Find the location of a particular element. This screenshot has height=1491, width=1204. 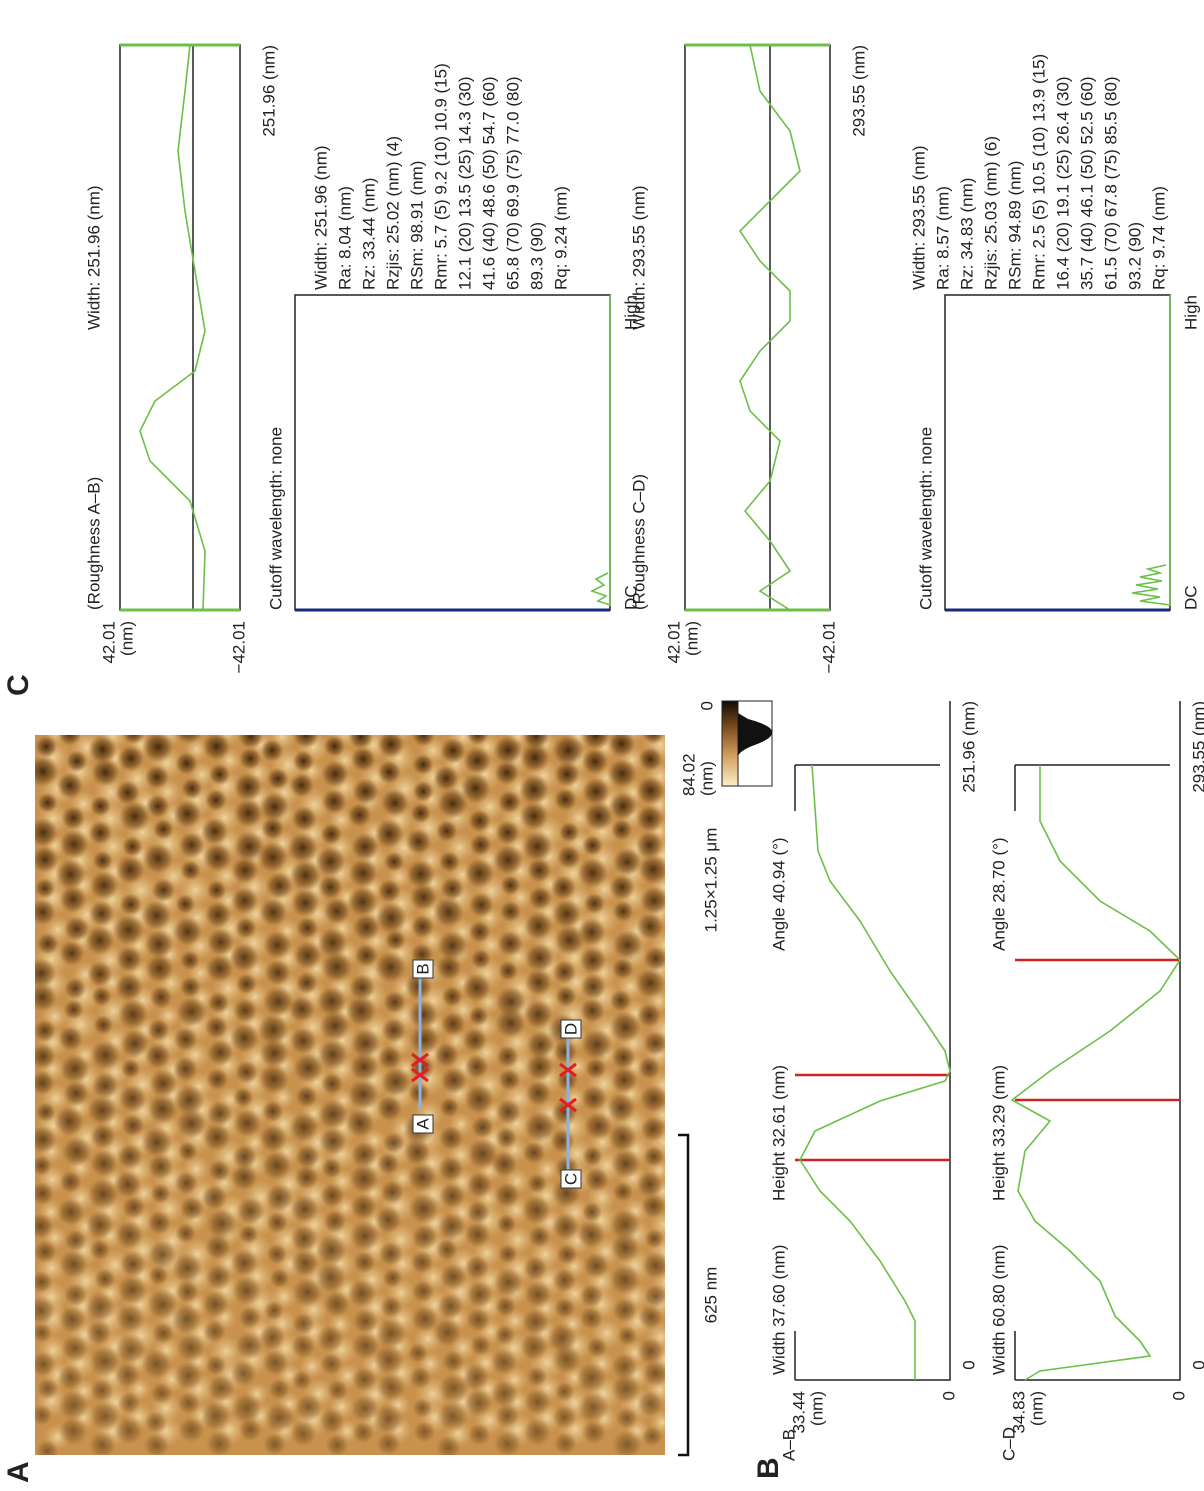

stat-line: 65.8 (70) 69.9 (75) 77.0 (80) is located at coordinates (512, 183).